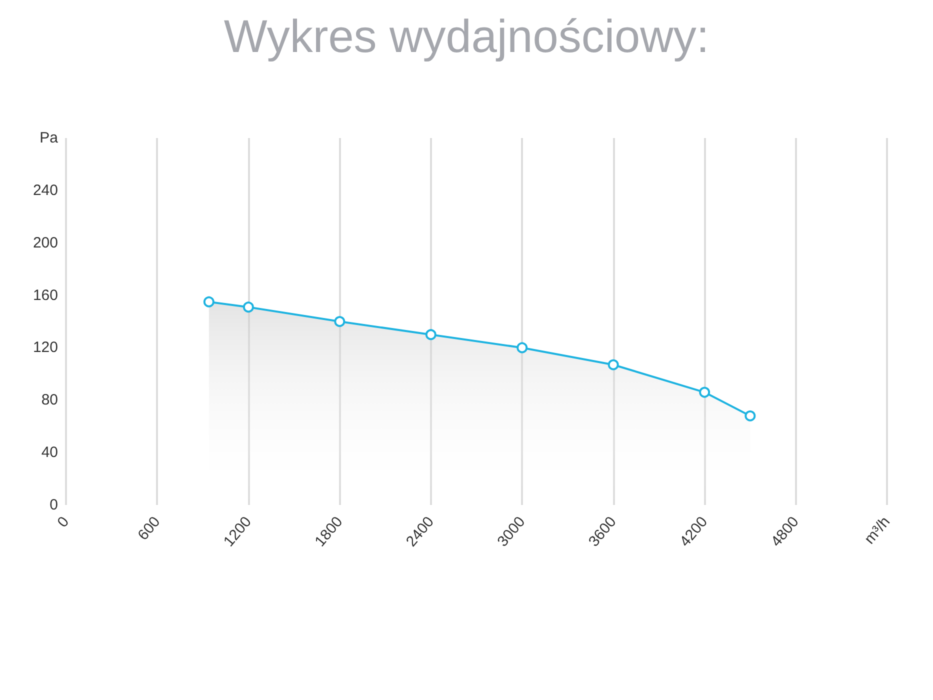 The width and height of the screenshot is (933, 700). Describe the element at coordinates (45, 243) in the screenshot. I see `y-tick-label: 200` at that location.